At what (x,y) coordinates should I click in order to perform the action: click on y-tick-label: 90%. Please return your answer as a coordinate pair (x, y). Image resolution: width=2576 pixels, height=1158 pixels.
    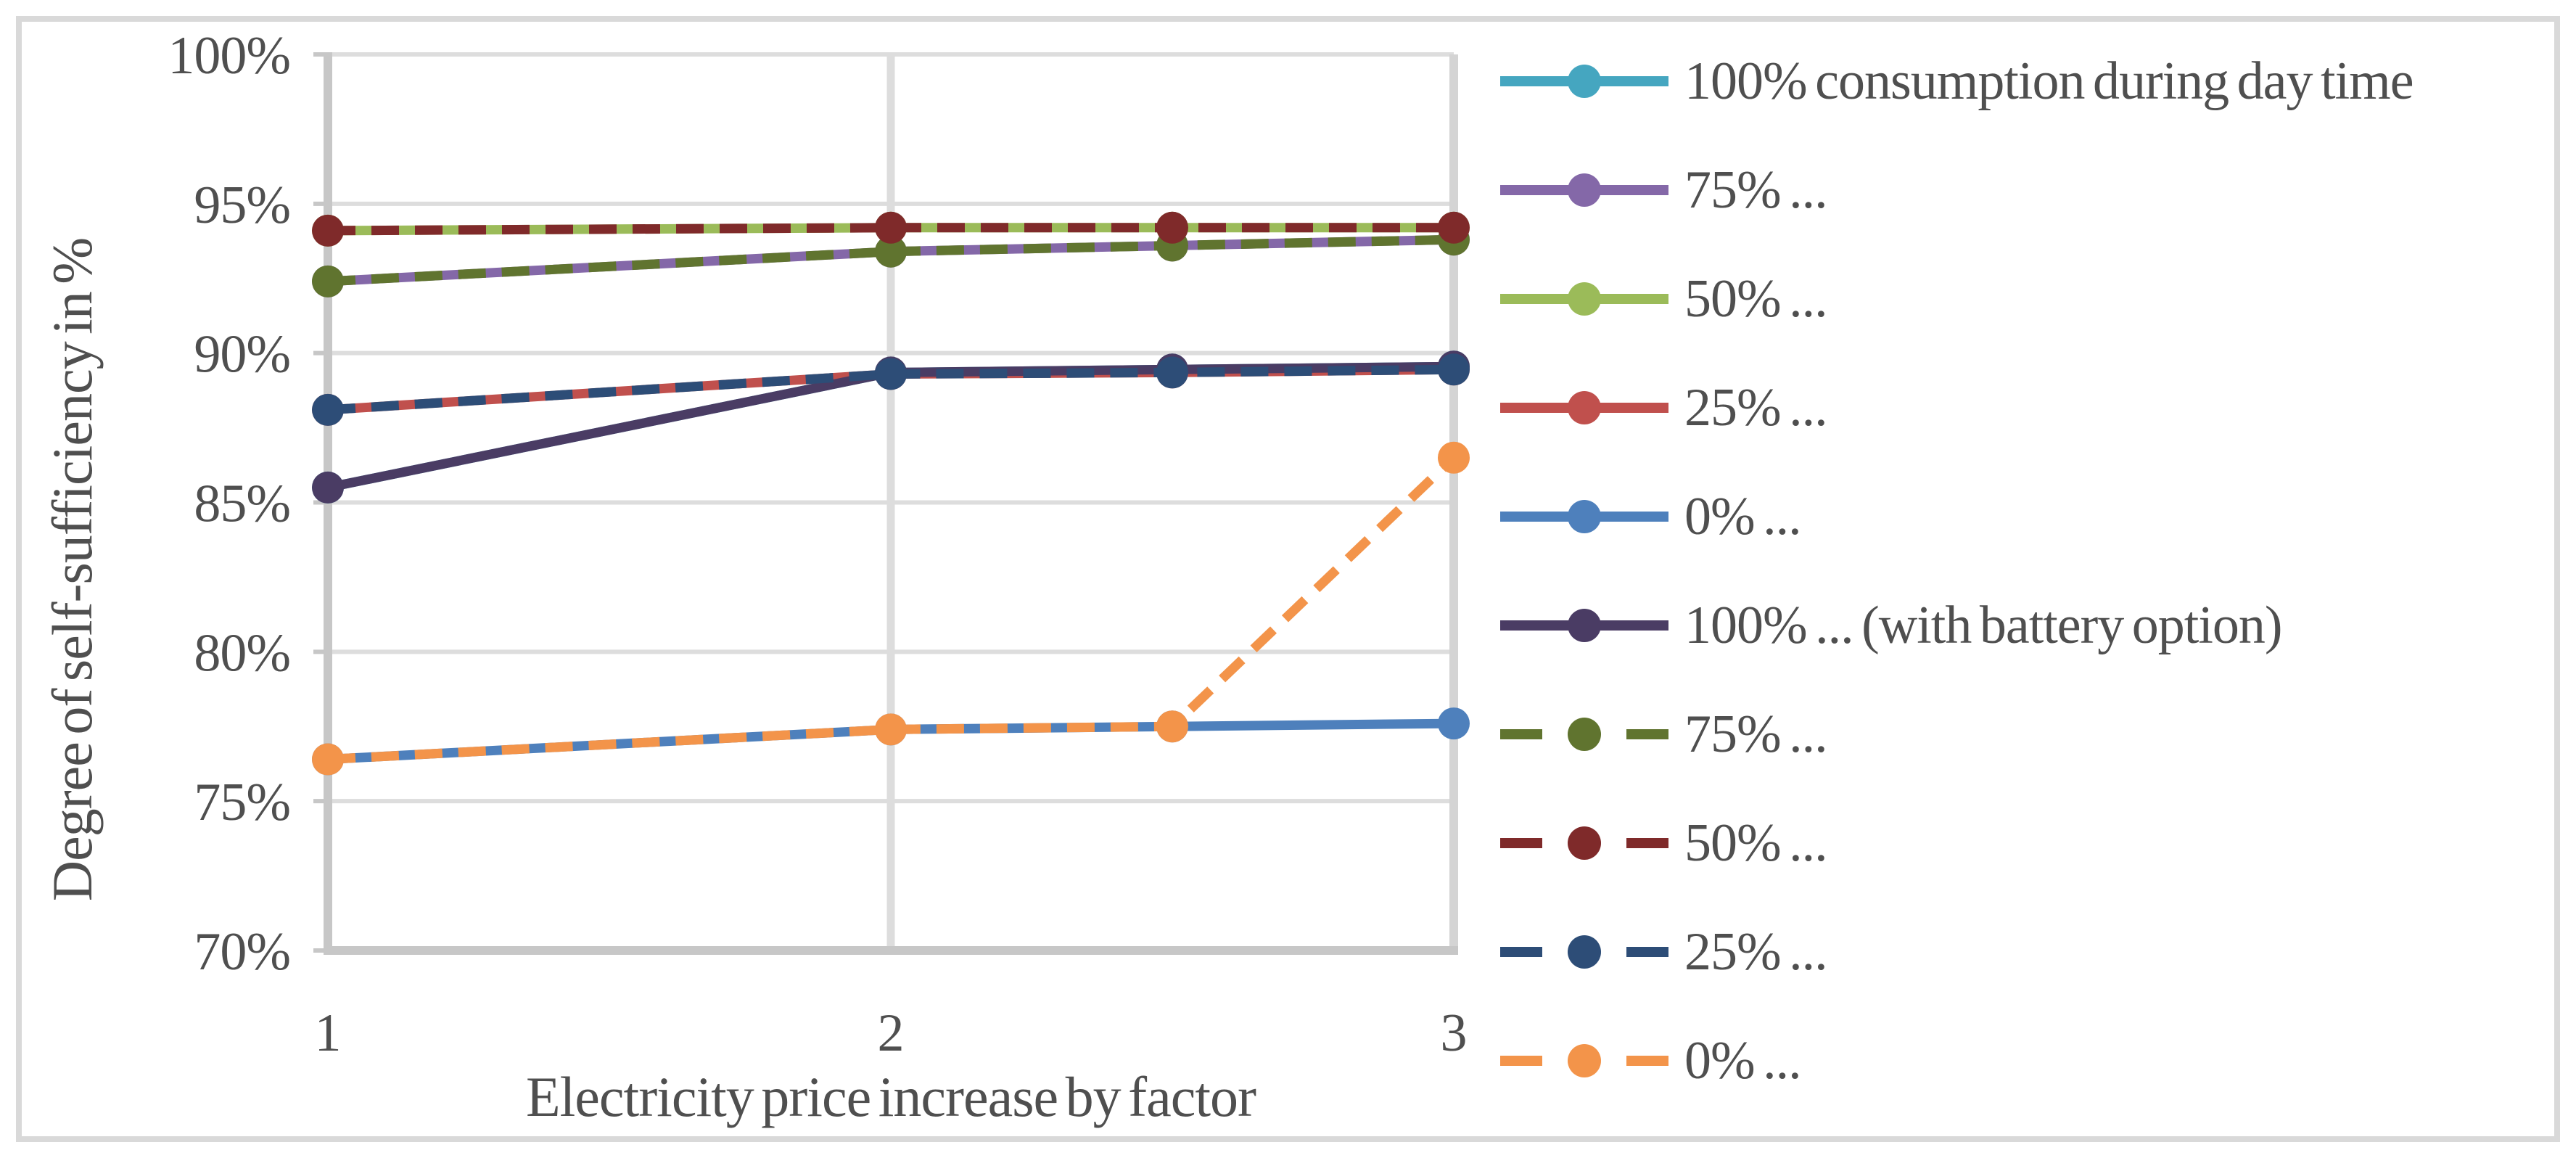
    Looking at the image, I should click on (242, 355).